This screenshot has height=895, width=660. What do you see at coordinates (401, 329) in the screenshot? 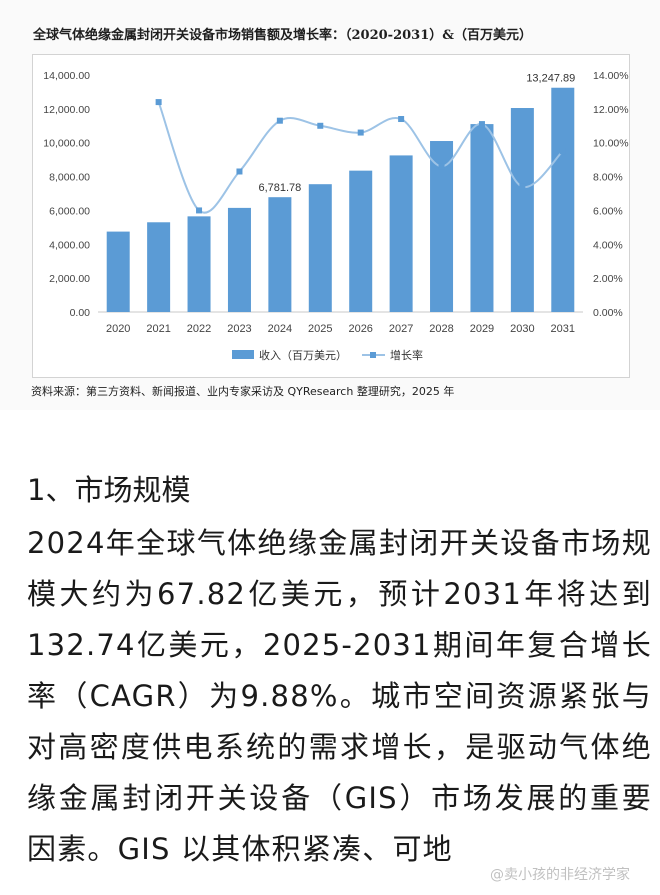
I see `x-axis-tick: 2027` at bounding box center [401, 329].